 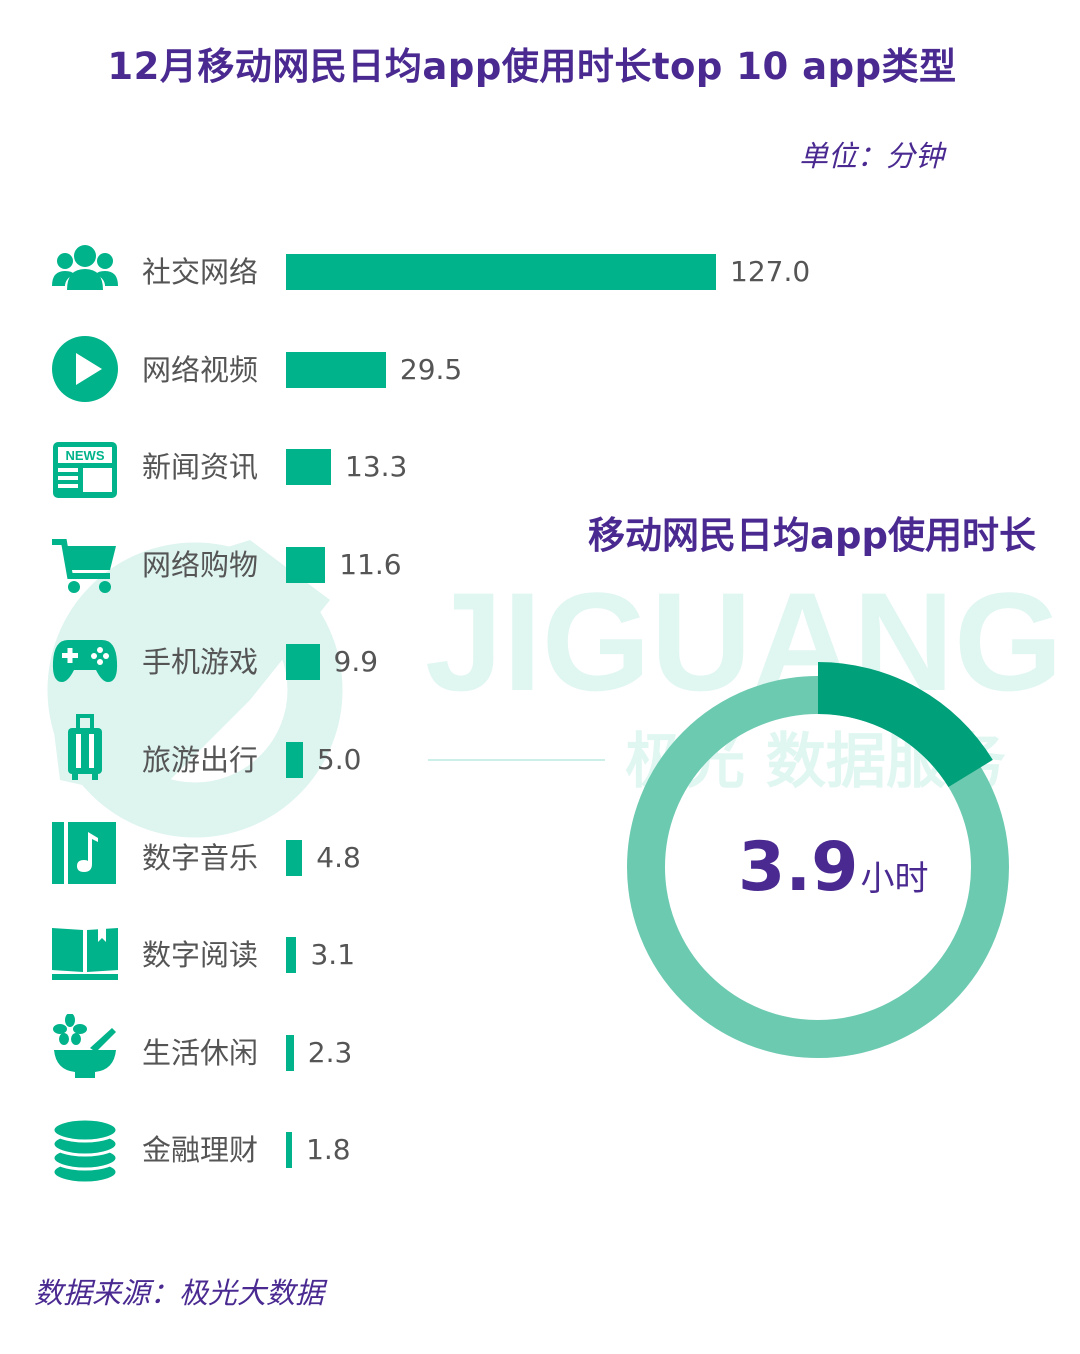 What do you see at coordinates (431, 369) in the screenshot?
I see `value-label: 29.5` at bounding box center [431, 369].